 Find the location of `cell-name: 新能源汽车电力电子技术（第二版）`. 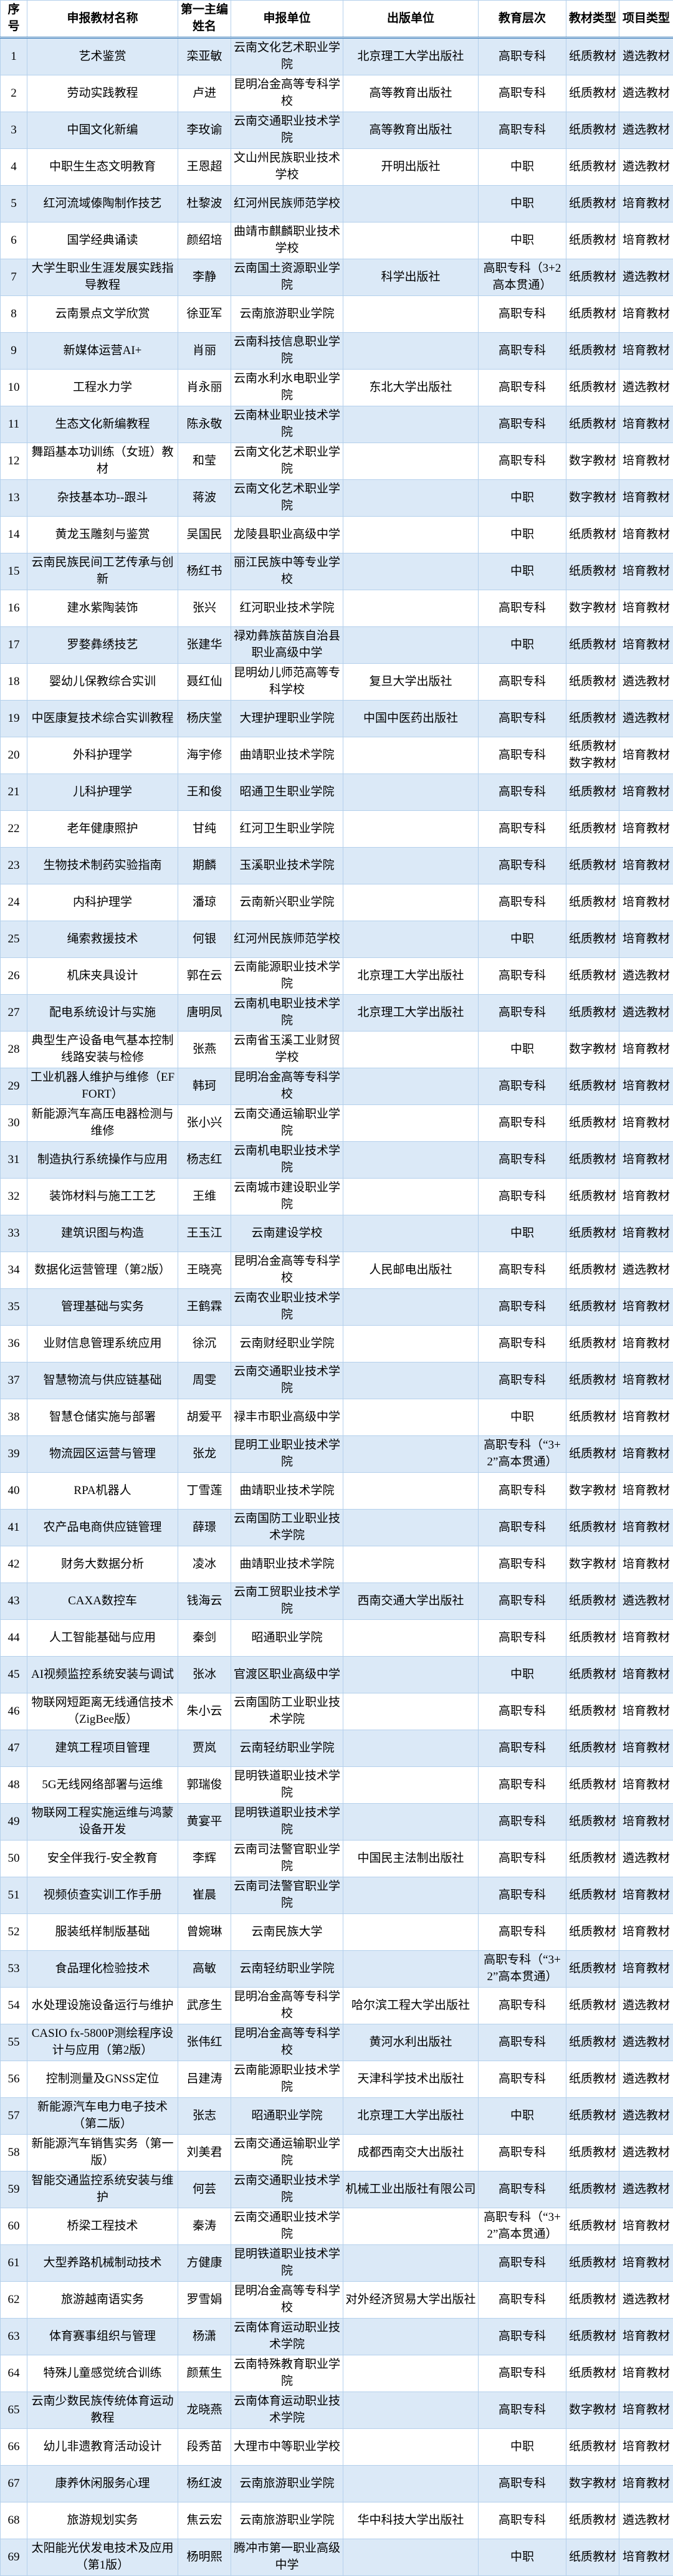

cell-name: 新能源汽车电力电子技术（第二版） is located at coordinates (102, 2116).